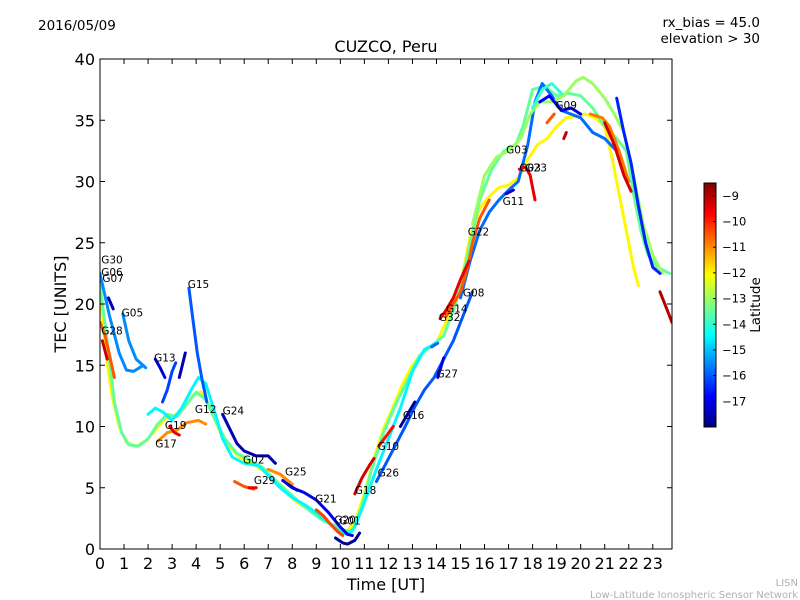  I want to click on x-tick-label: 0, so click(100, 563).